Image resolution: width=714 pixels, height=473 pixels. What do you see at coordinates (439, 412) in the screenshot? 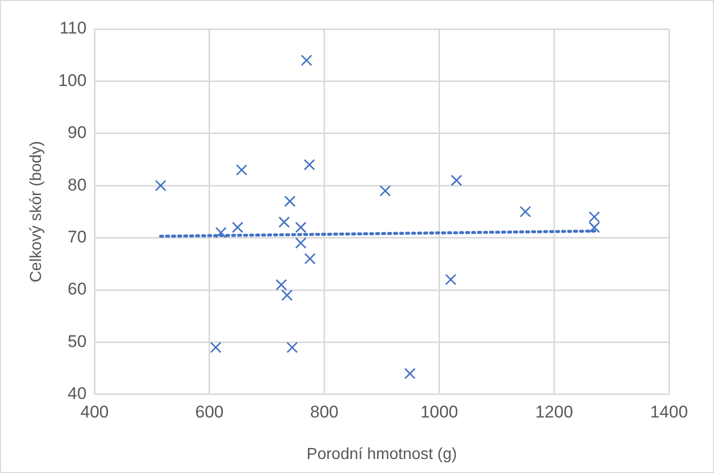
I see `x-tick-label: 1000` at bounding box center [439, 412].